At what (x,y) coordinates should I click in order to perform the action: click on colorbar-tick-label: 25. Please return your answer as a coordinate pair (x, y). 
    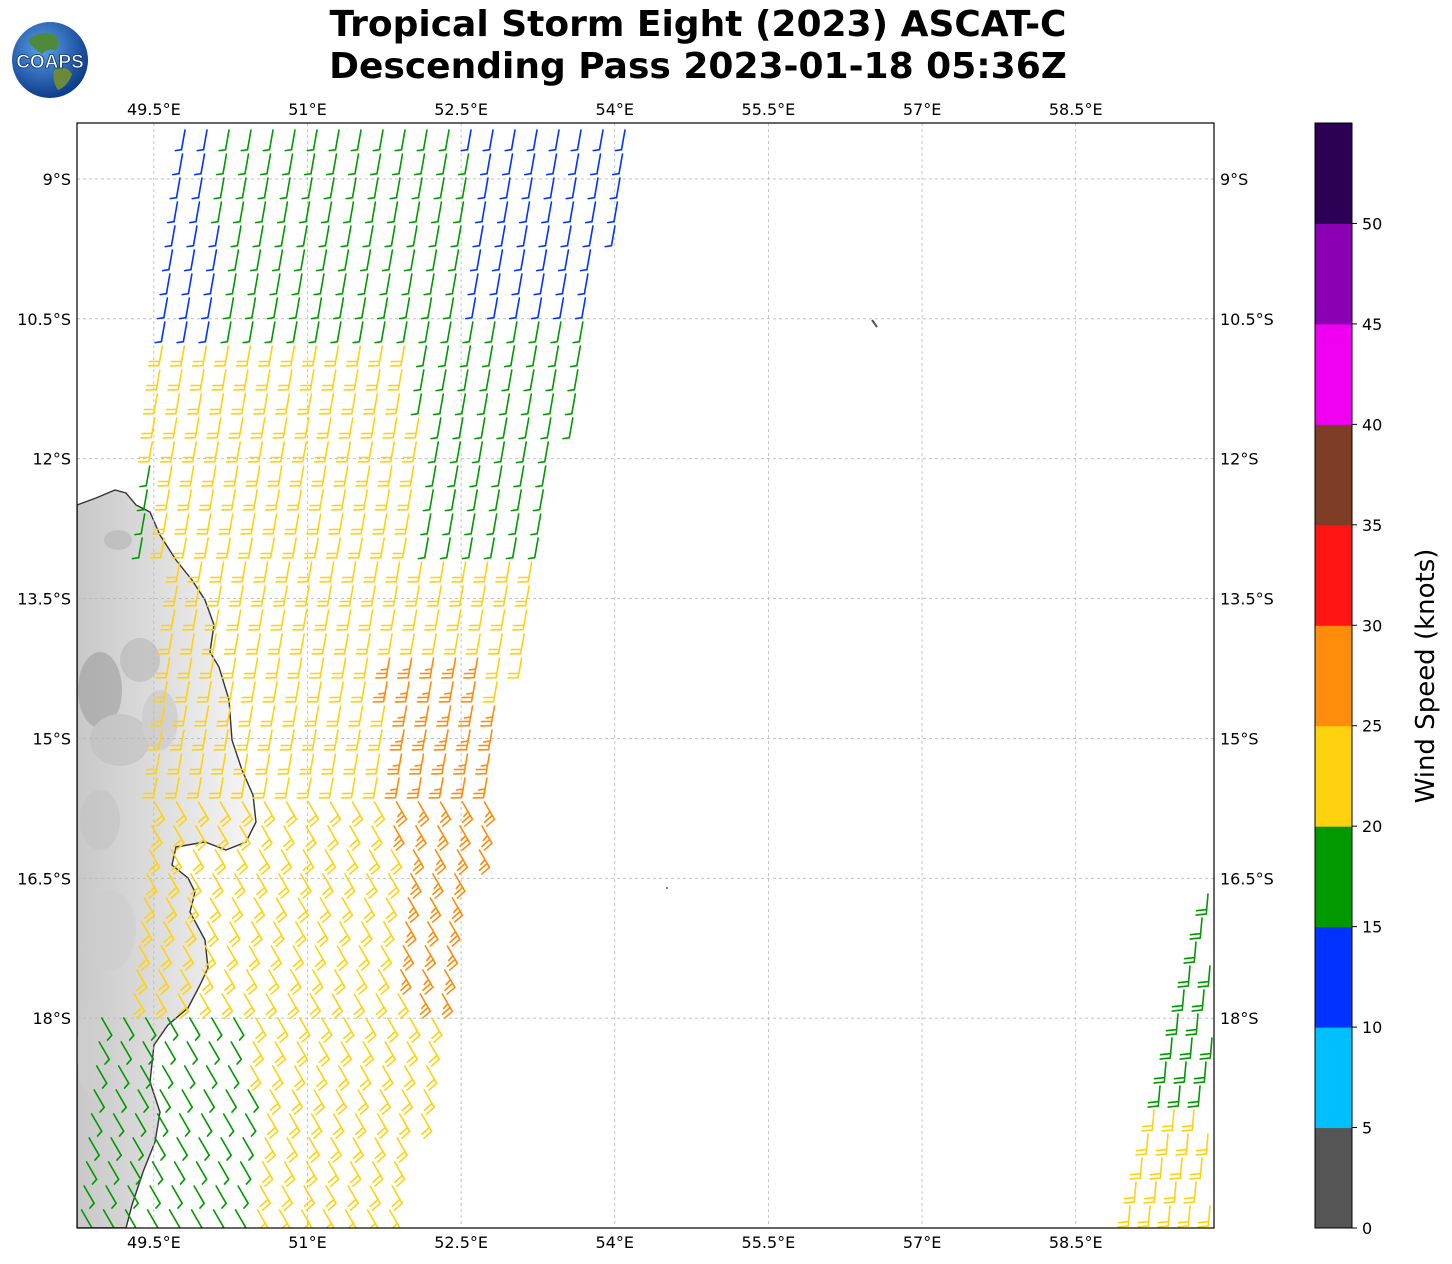
    Looking at the image, I should click on (1372, 726).